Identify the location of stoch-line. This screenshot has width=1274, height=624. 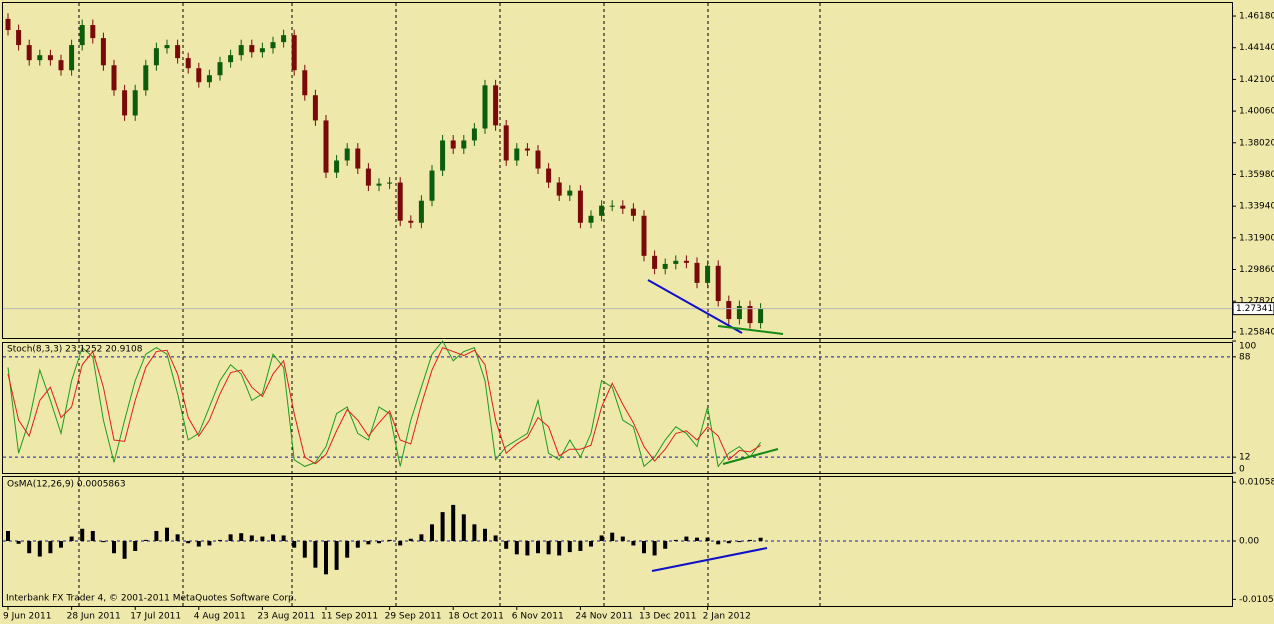
(384, 404).